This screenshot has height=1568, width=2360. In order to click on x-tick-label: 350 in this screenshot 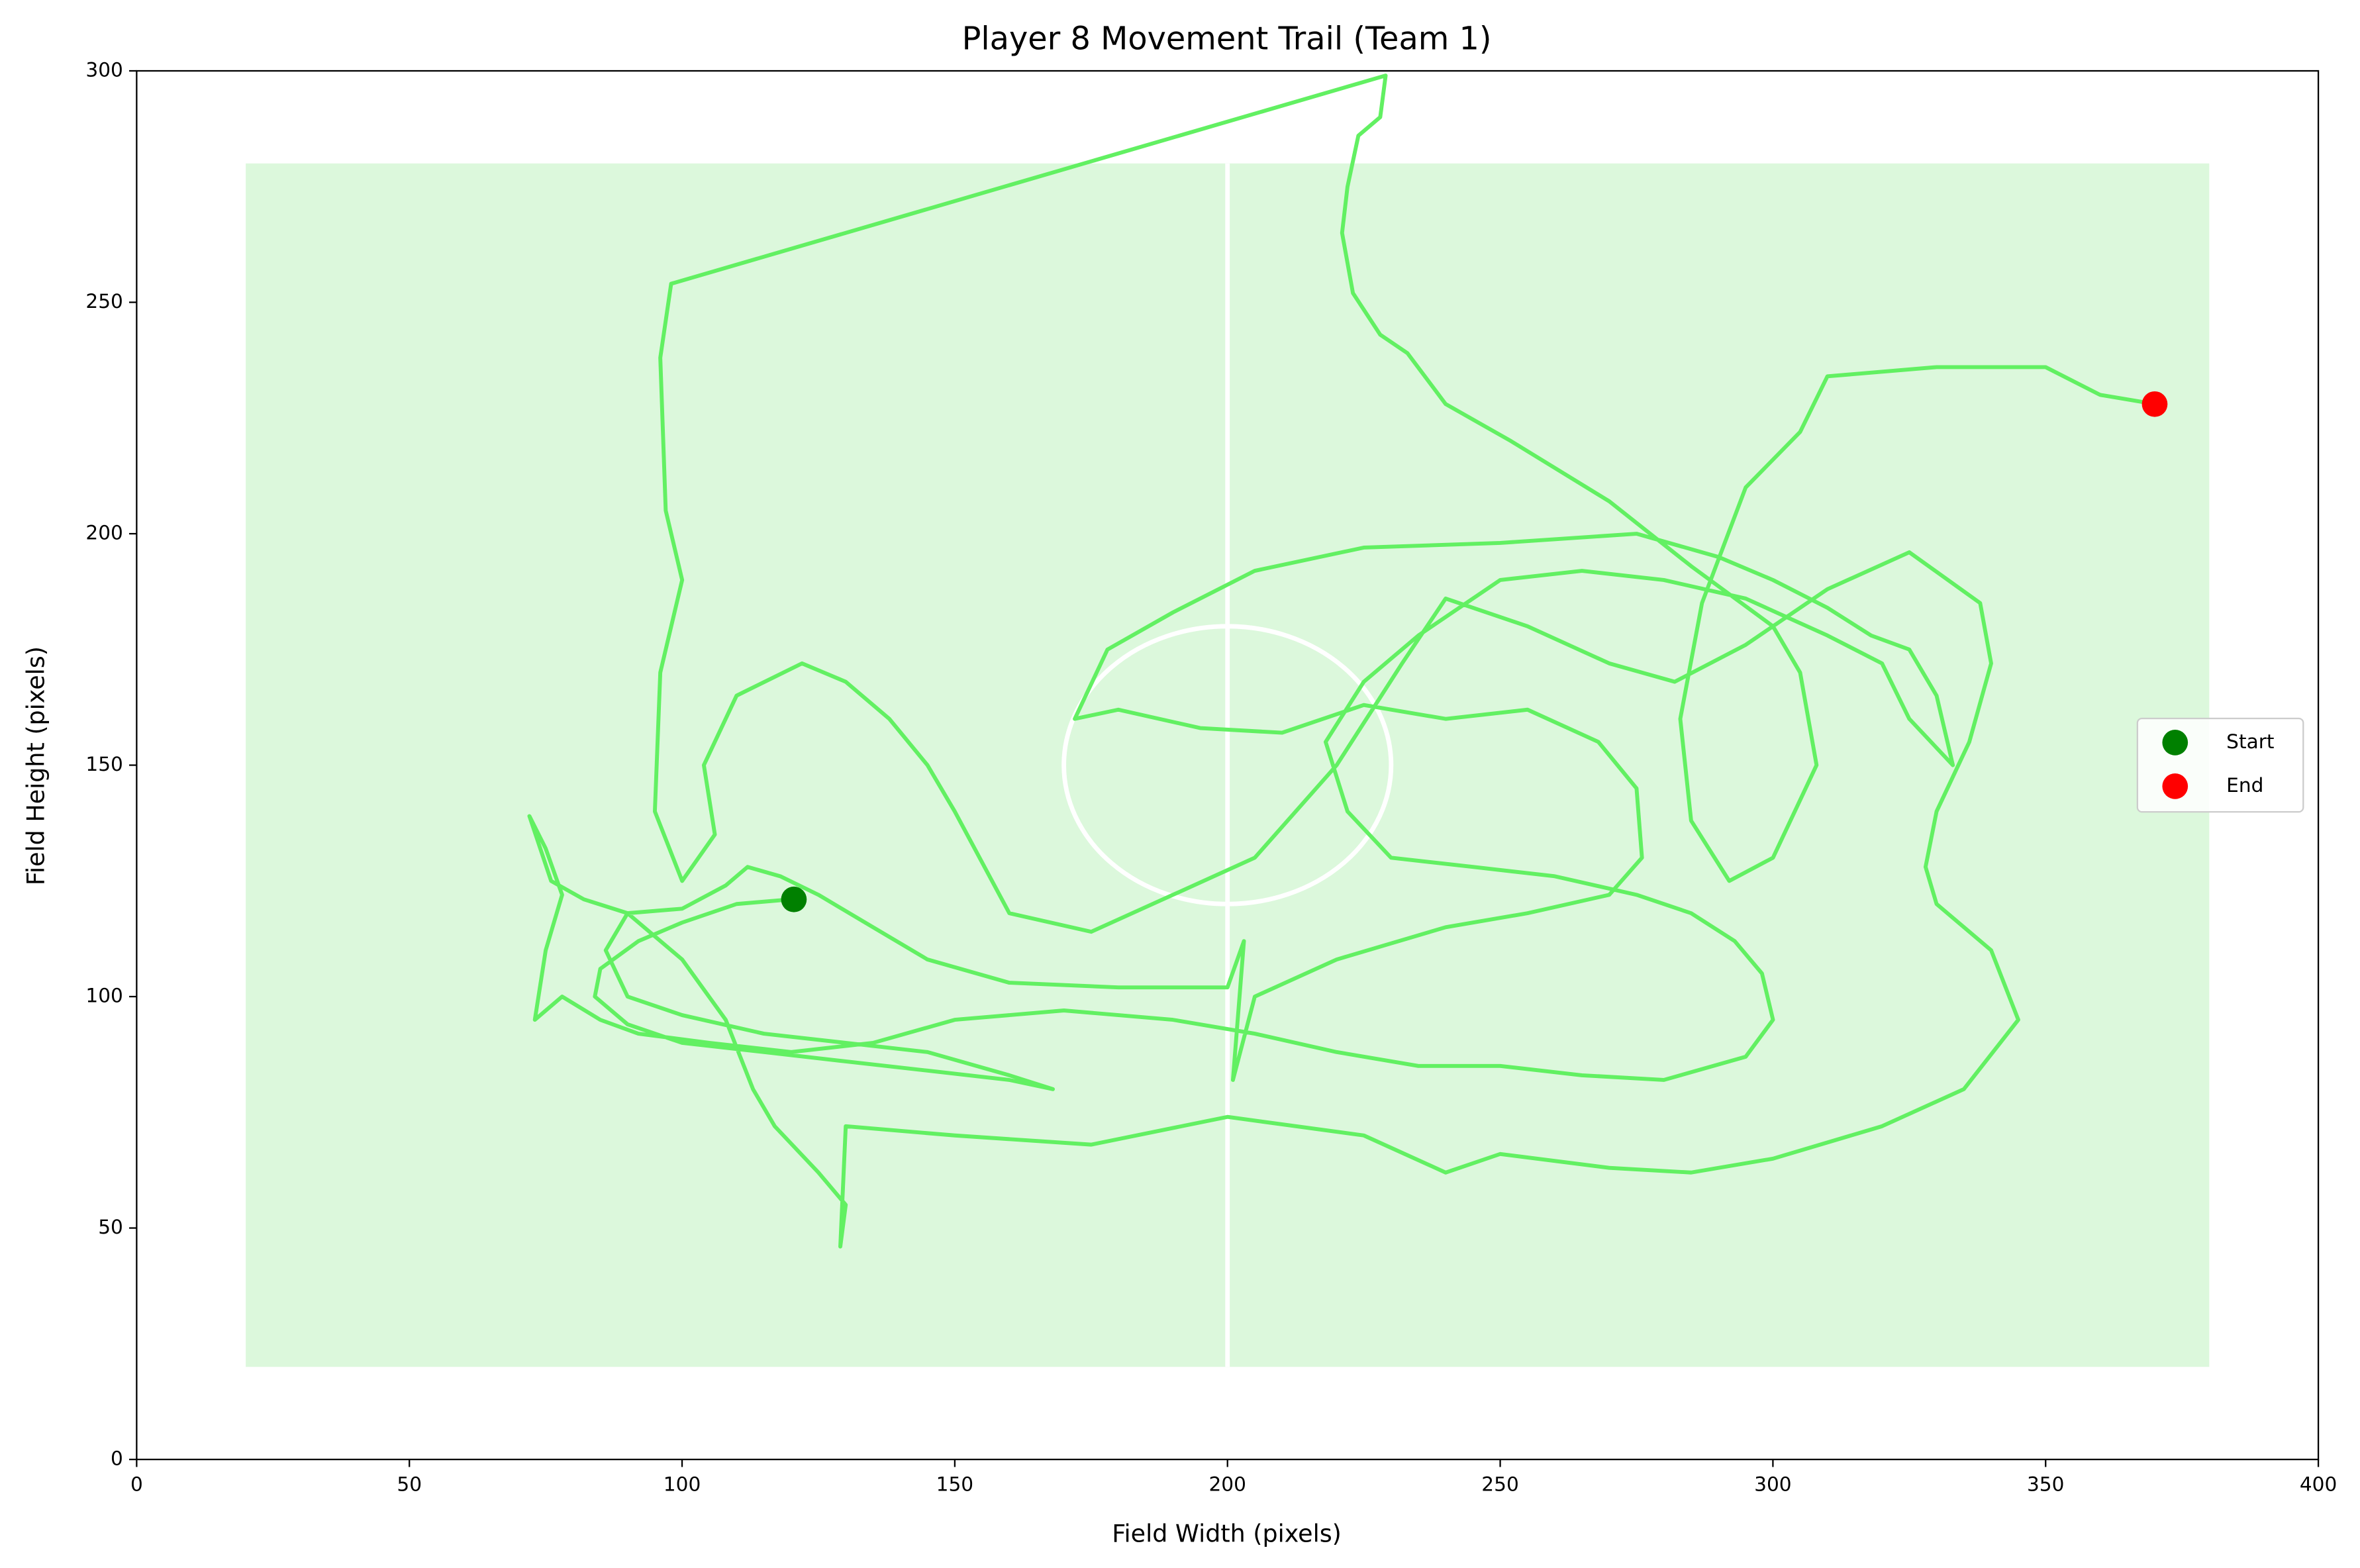, I will do `click(2046, 1484)`.